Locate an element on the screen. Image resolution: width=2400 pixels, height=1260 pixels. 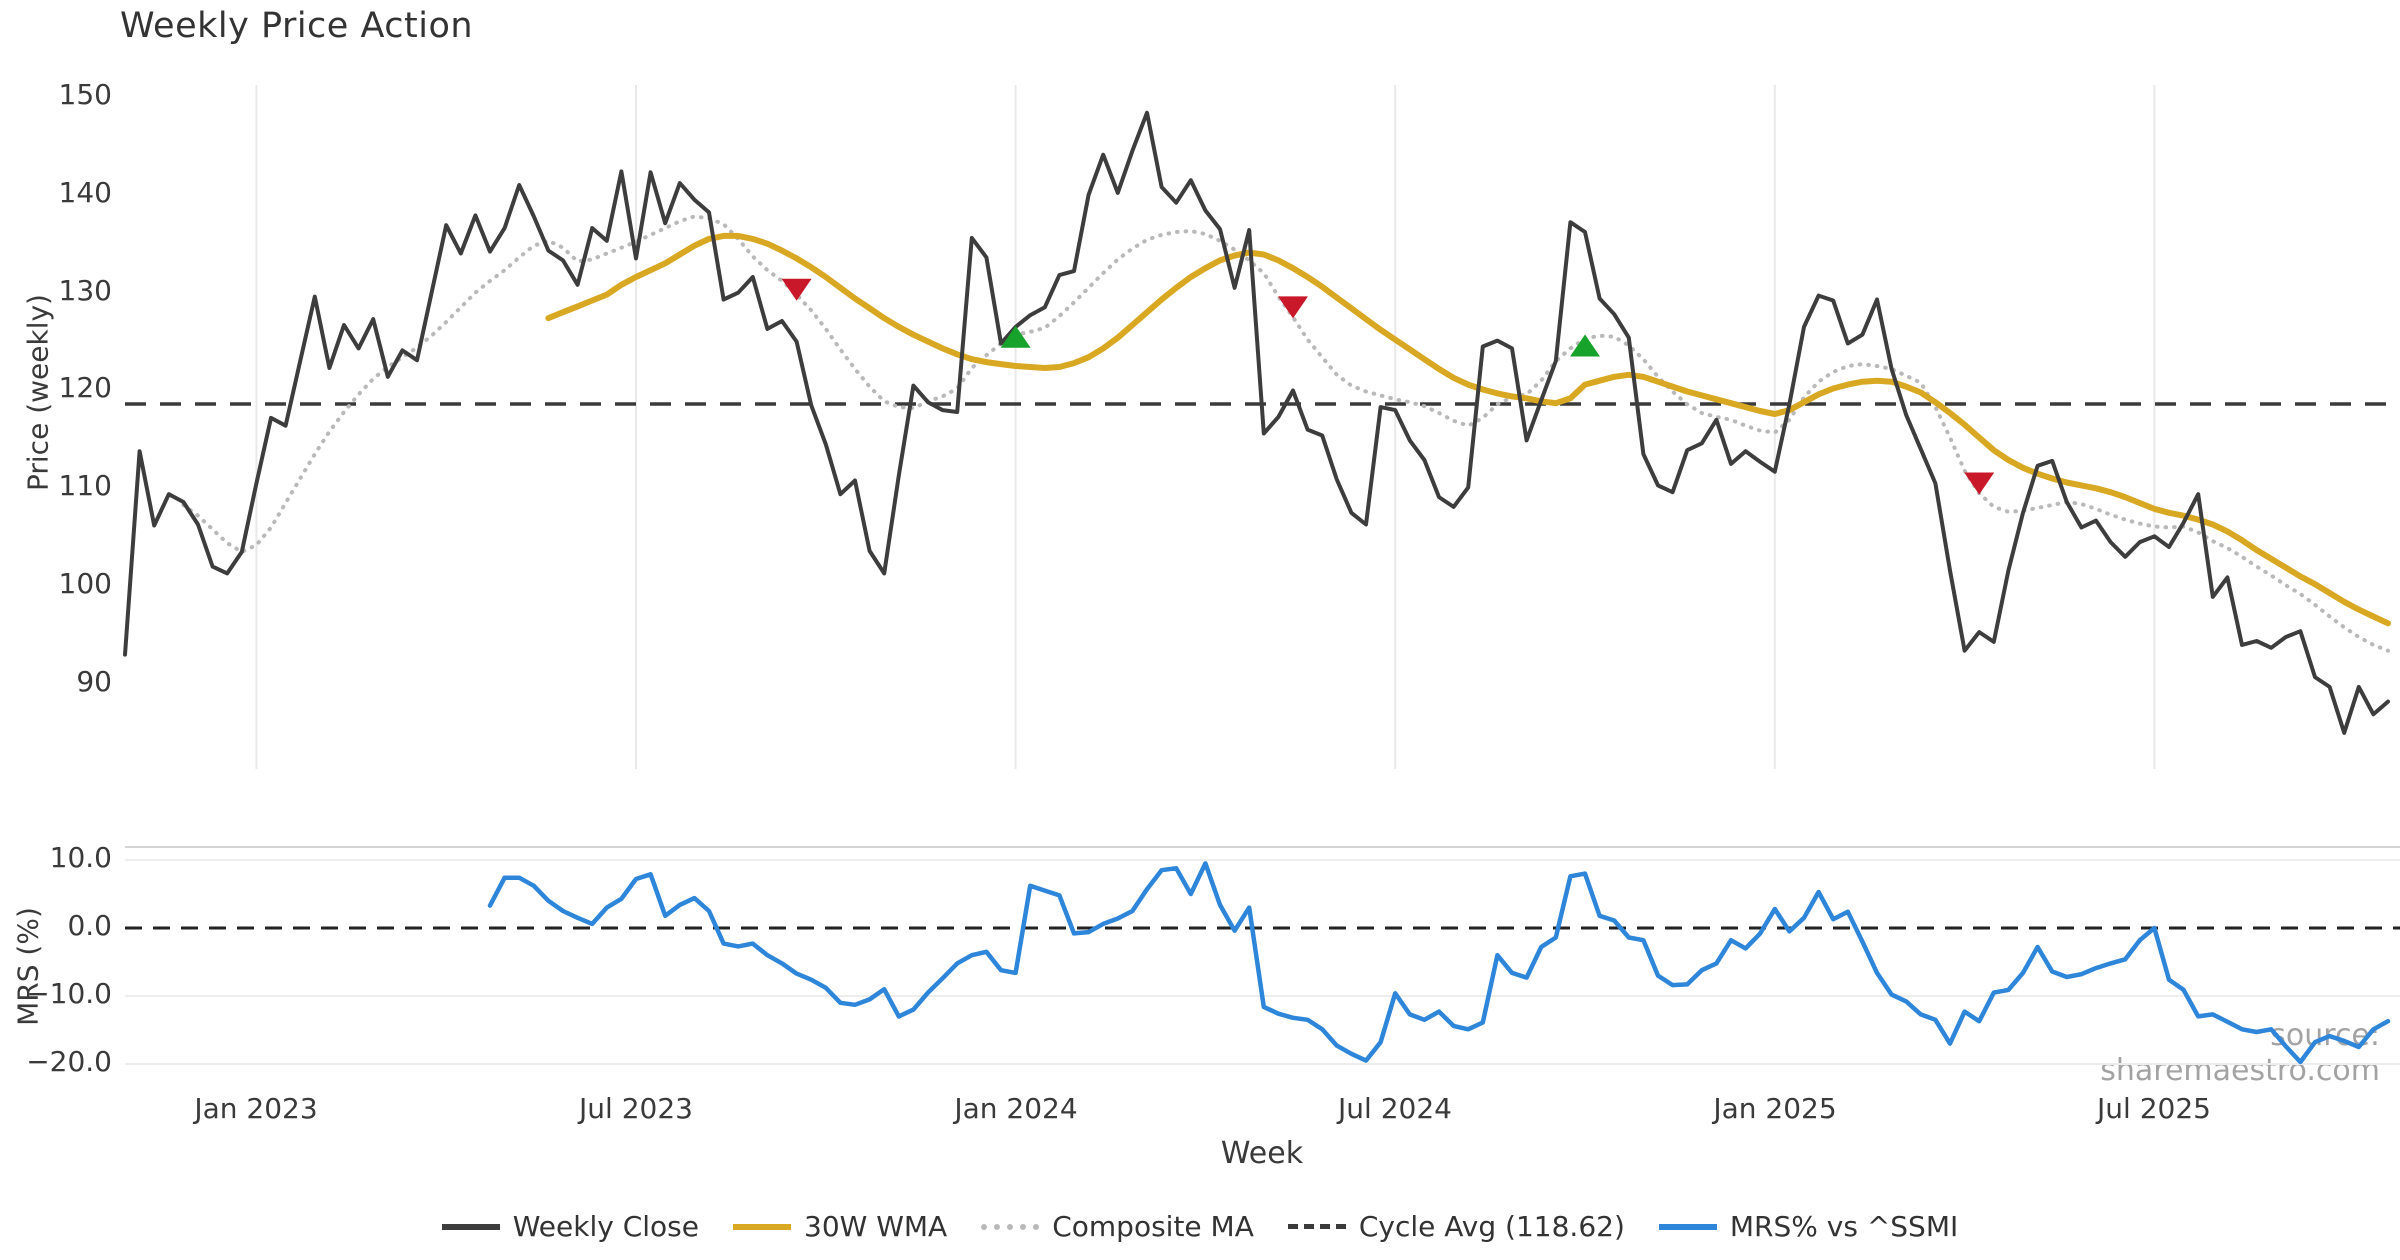
legend-label: 30W WMA is located at coordinates (876, 1226).